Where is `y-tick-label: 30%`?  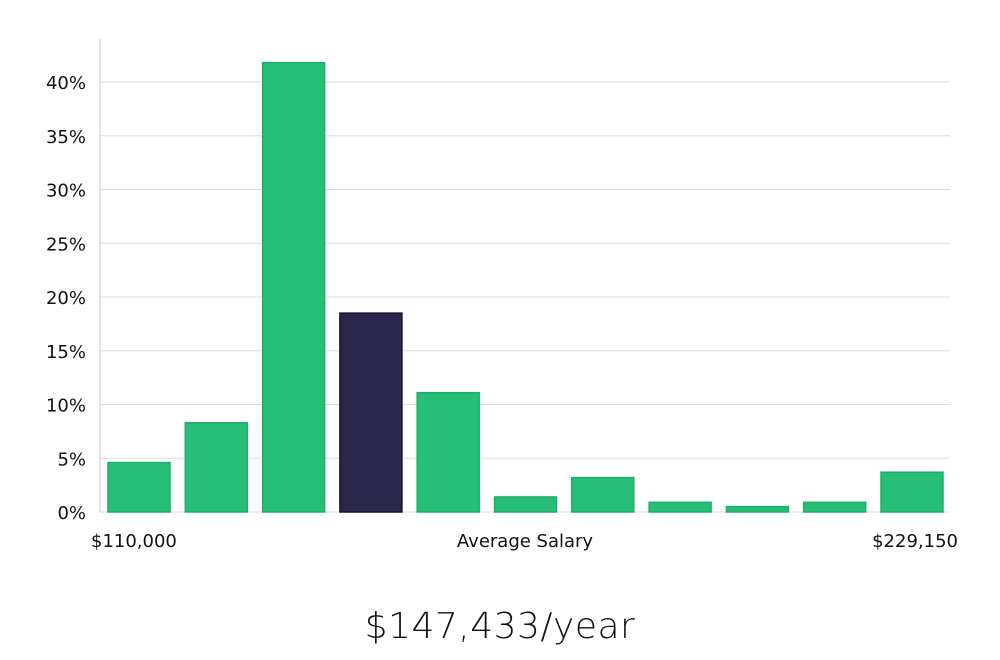
y-tick-label: 30% is located at coordinates (66, 191).